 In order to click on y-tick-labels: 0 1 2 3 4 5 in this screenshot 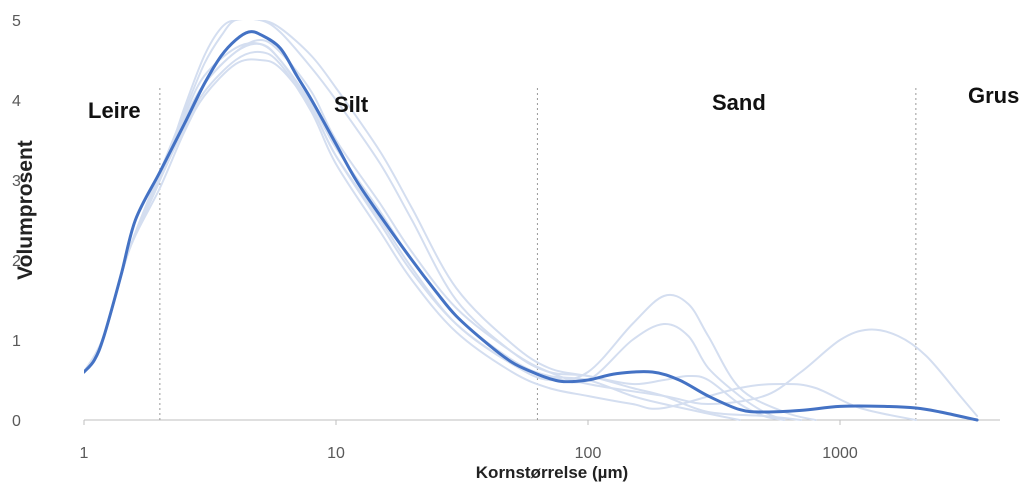, I will do `click(16, 221)`.